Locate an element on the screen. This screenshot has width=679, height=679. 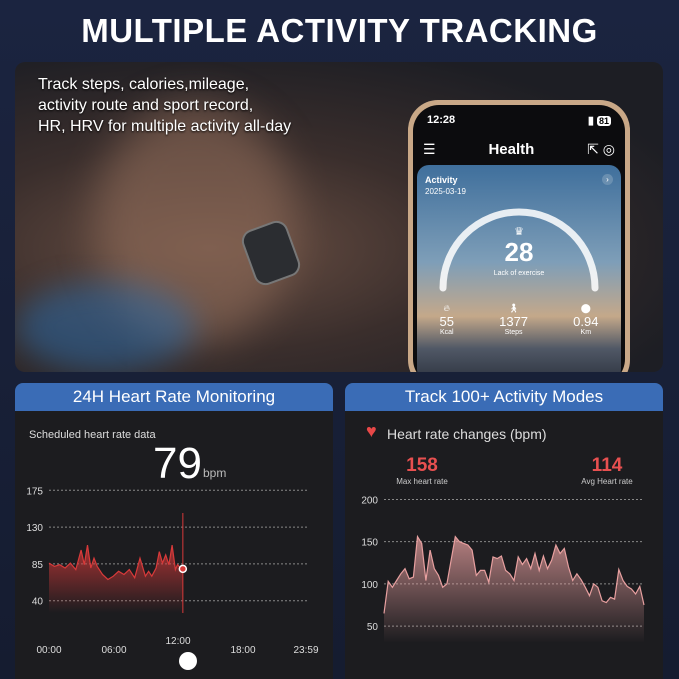
heart-icon: ♥ is located at coordinates (371, 431).